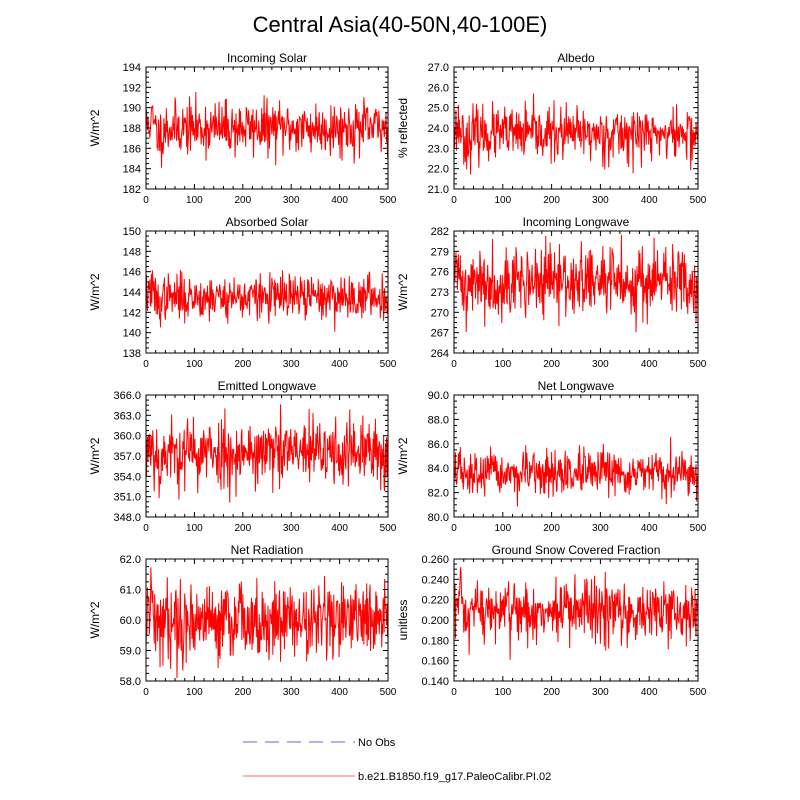  What do you see at coordinates (454, 777) in the screenshot?
I see `legend-model-label: b.e21.B1850.f19_g17.PaleoCalibr.PI.02` at bounding box center [454, 777].